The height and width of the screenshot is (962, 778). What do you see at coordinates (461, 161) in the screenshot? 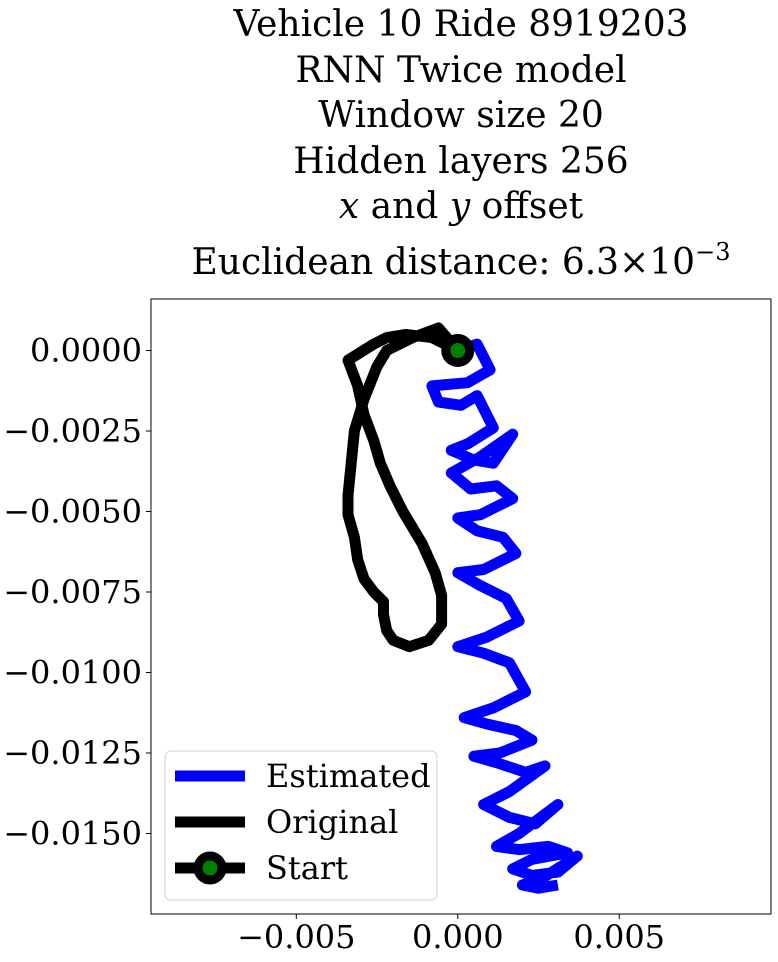
I see `title-line-hidden-layers: Hidden layers 256` at bounding box center [461, 161].